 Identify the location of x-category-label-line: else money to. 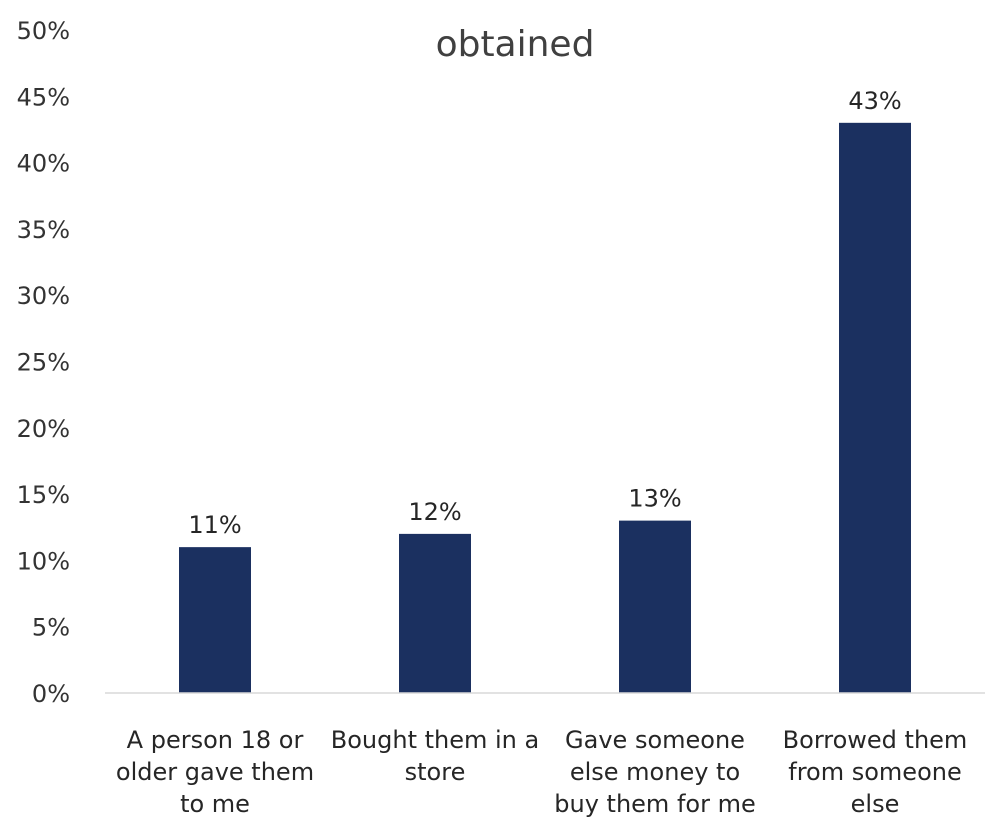
(655, 772).